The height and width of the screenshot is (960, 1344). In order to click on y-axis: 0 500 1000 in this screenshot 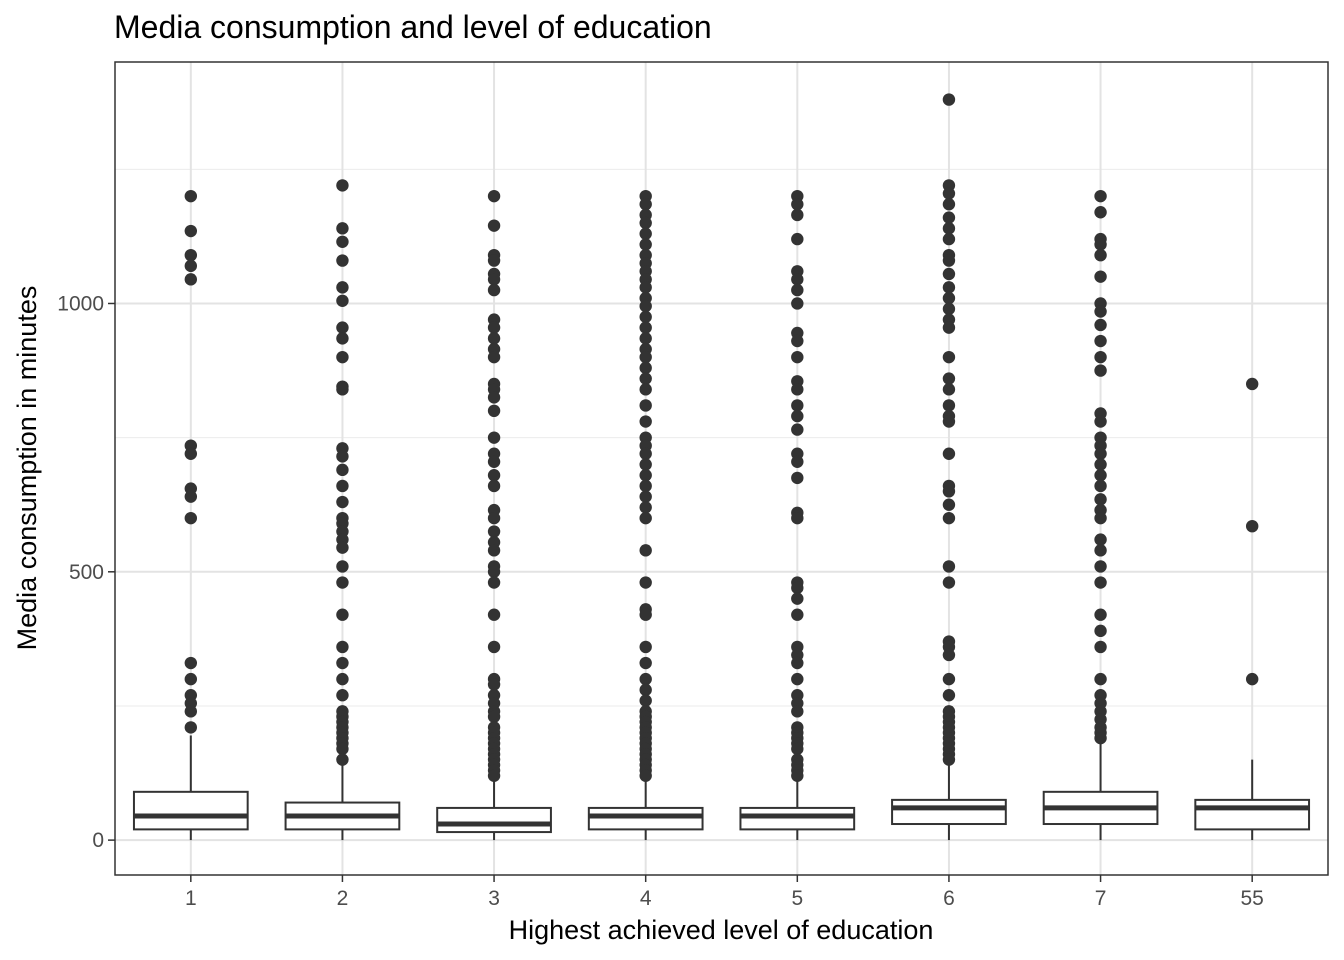, I will do `click(86, 572)`.